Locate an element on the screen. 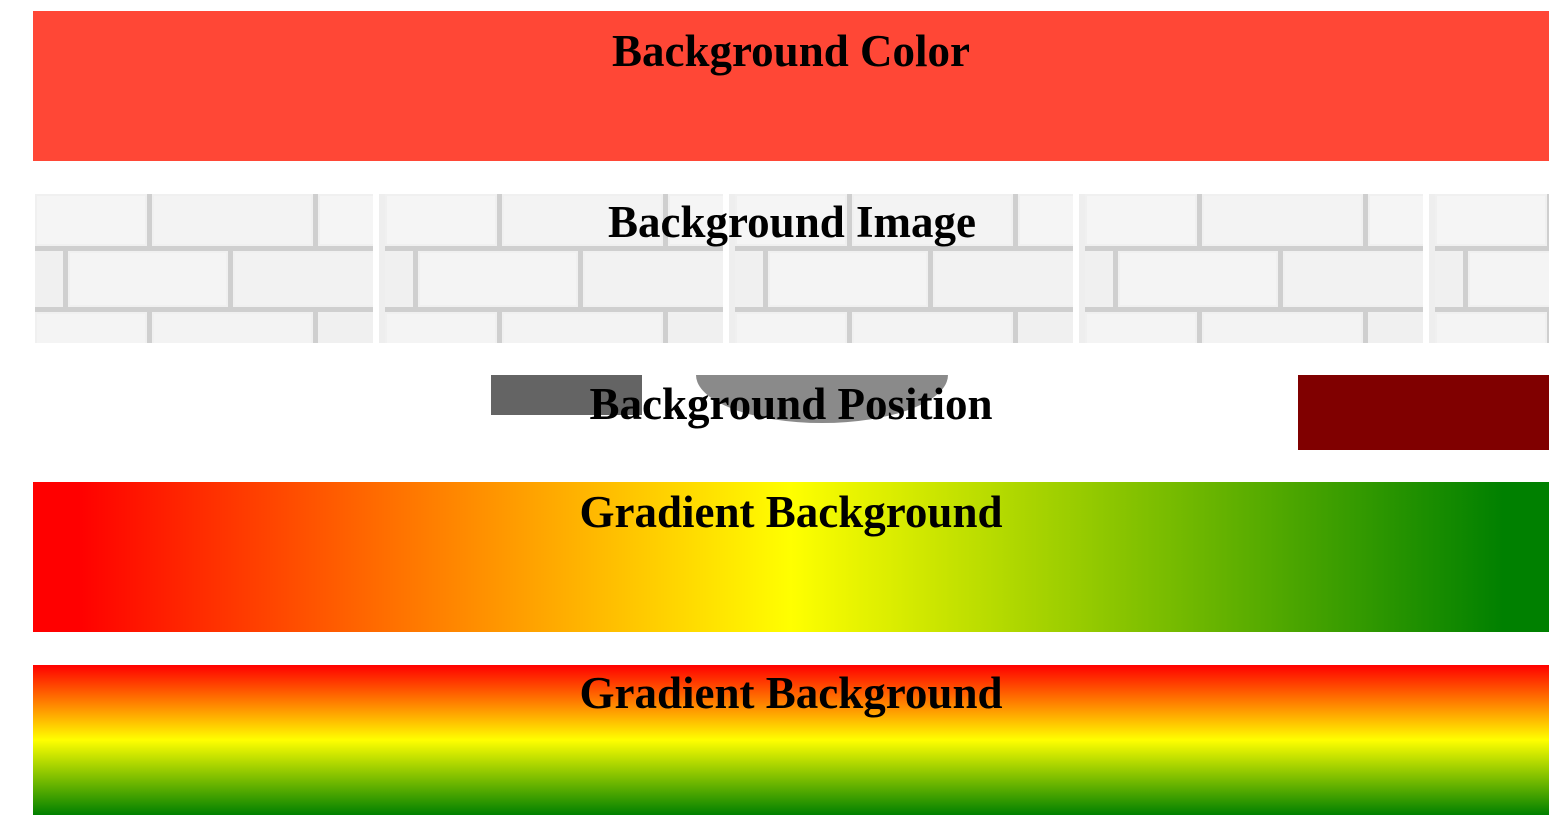  gray-rectangle-shape is located at coordinates (566, 395).